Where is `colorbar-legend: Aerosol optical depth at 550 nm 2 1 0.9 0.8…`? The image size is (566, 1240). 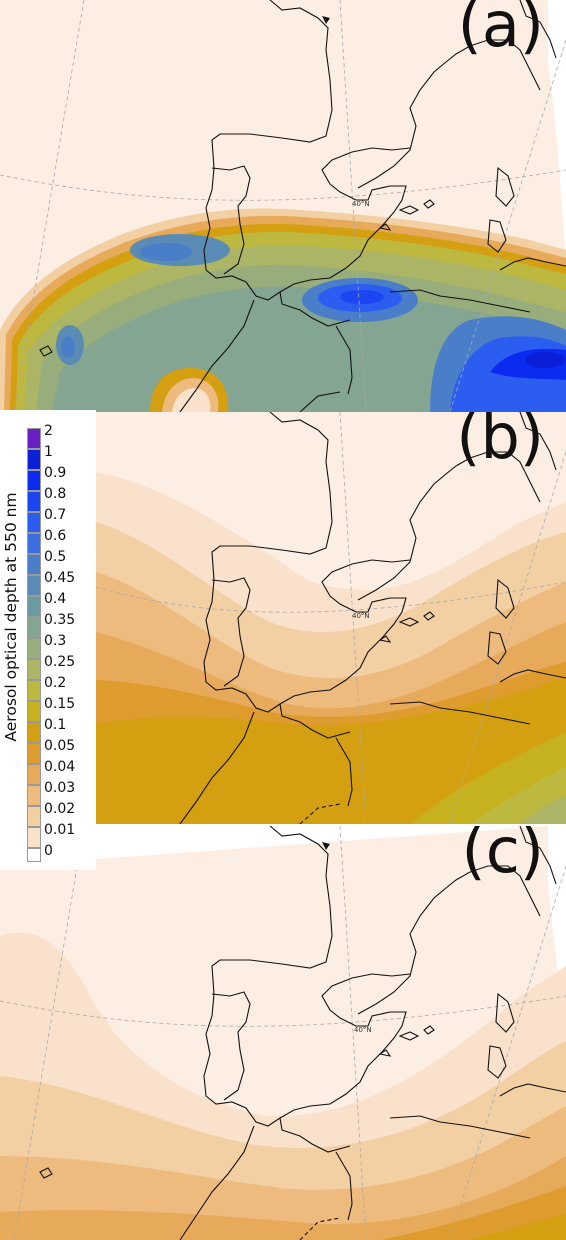 colorbar-legend: Aerosol optical depth at 550 nm 2 1 0.9 0.8… is located at coordinates (48, 640).